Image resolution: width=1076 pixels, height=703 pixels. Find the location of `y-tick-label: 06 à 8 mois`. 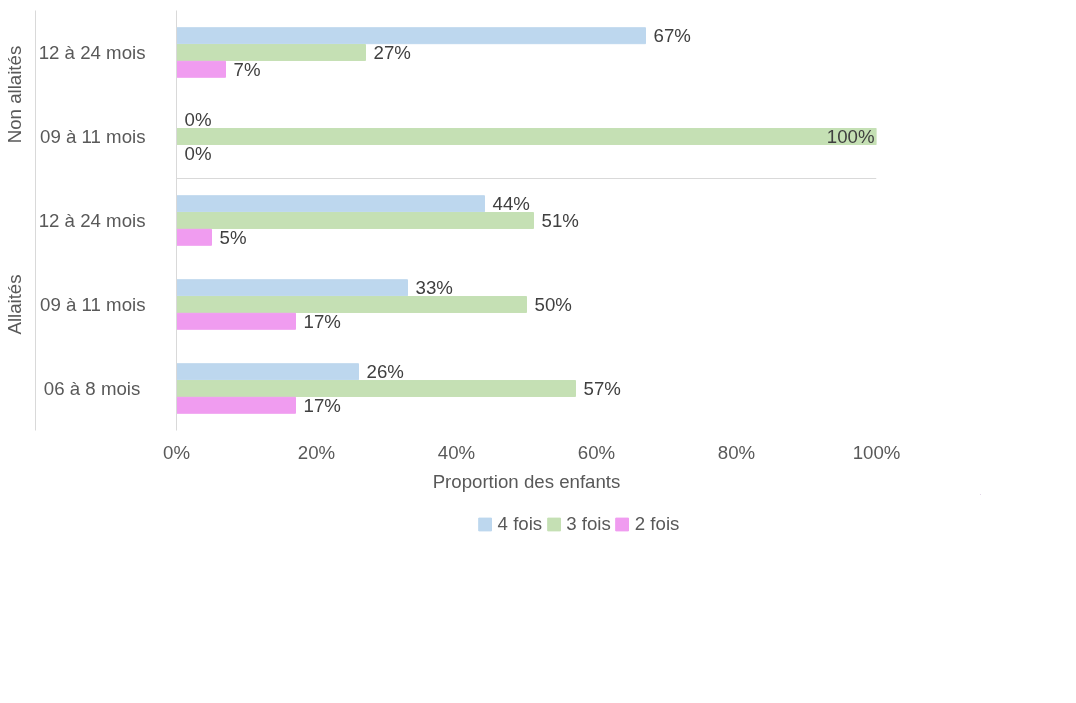

y-tick-label: 06 à 8 mois is located at coordinates (92, 388).